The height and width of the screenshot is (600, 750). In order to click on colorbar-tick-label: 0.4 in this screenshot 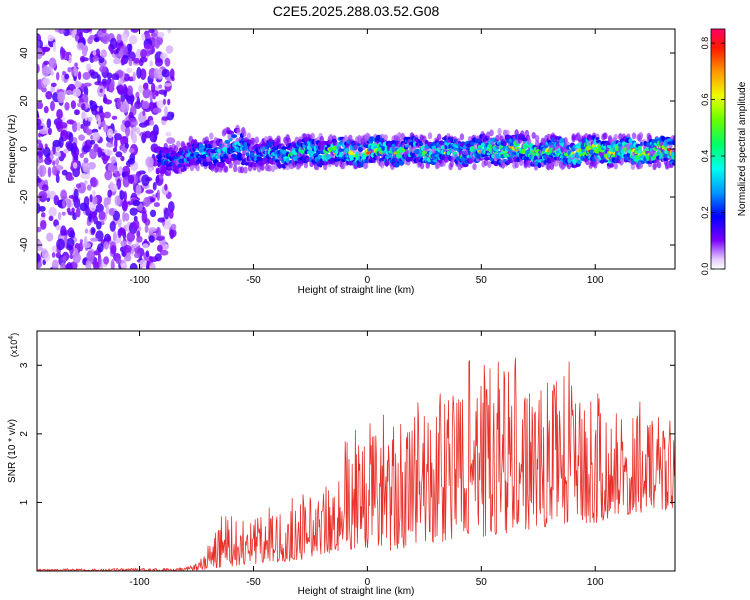, I will do `click(705, 156)`.